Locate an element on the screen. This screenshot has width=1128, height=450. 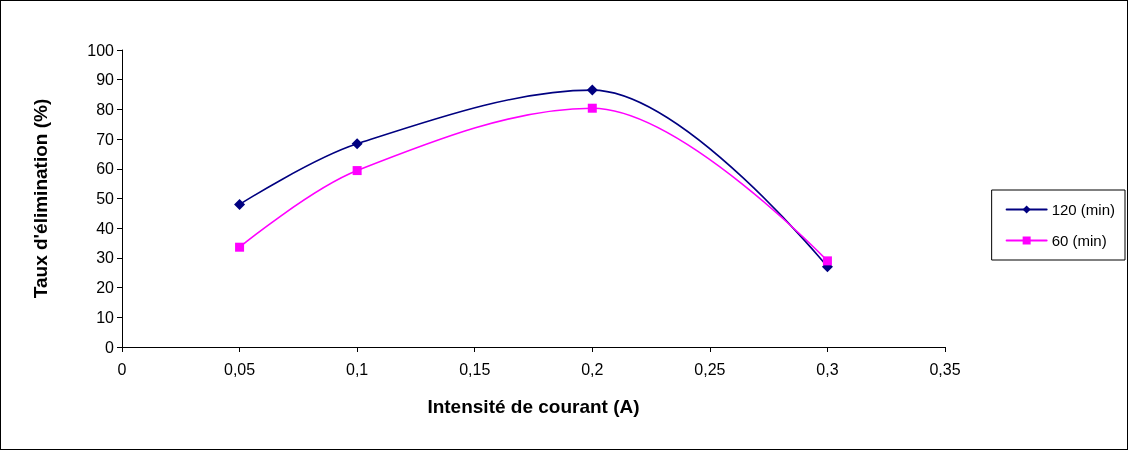
x-tick-label: 0,1 is located at coordinates (357, 369).